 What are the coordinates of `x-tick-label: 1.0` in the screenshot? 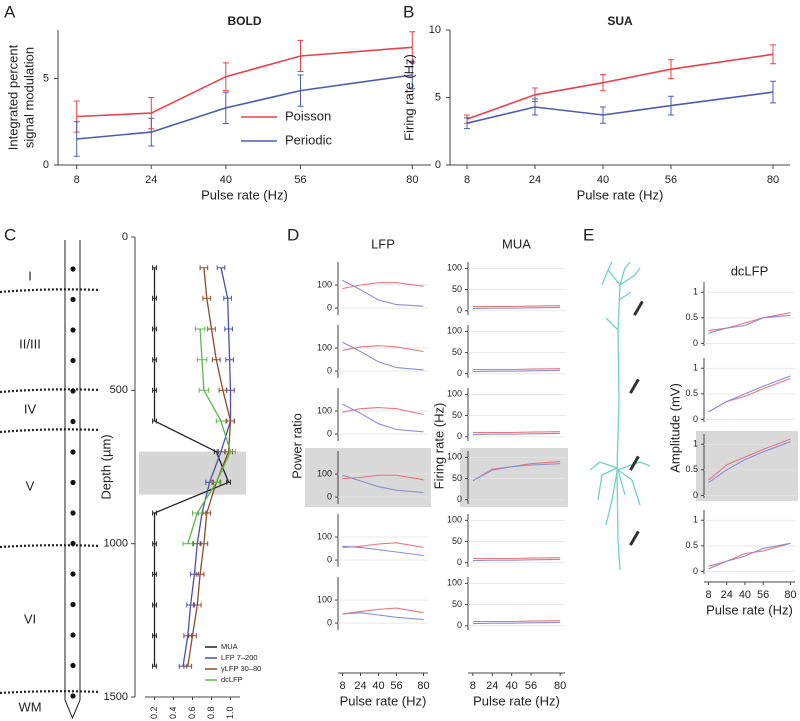 It's located at (230, 712).